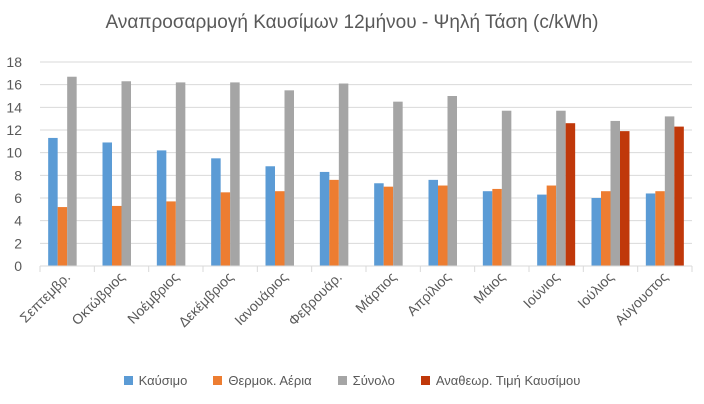 This screenshot has width=704, height=404. Describe the element at coordinates (541, 290) in the screenshot. I see `x-tick-label: Ιούνιος` at that location.